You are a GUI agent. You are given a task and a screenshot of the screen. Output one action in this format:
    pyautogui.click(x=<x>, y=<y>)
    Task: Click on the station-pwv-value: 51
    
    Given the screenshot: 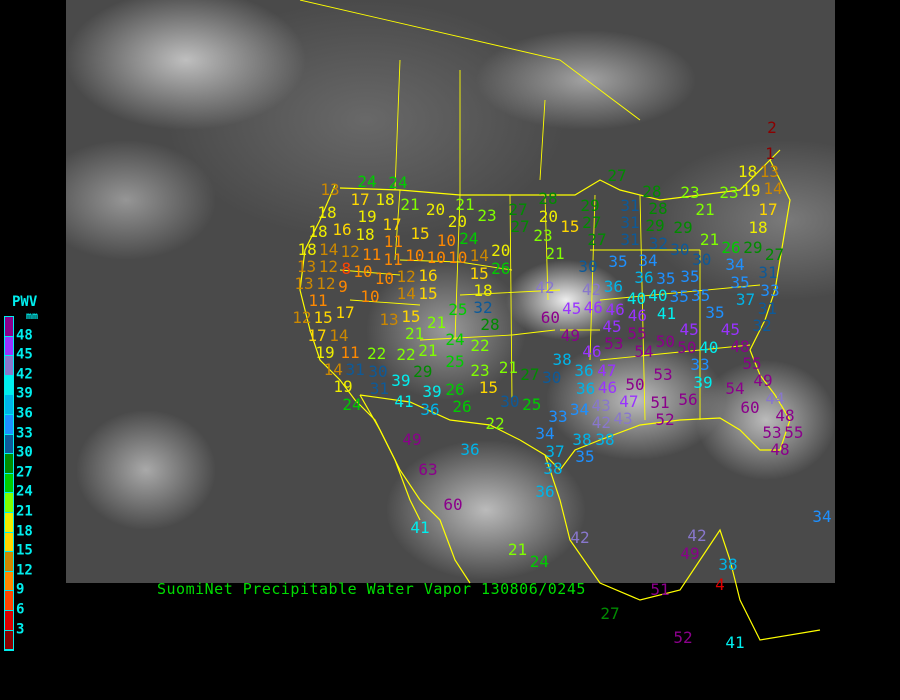 What is the action you would take?
    pyautogui.click(x=660, y=589)
    